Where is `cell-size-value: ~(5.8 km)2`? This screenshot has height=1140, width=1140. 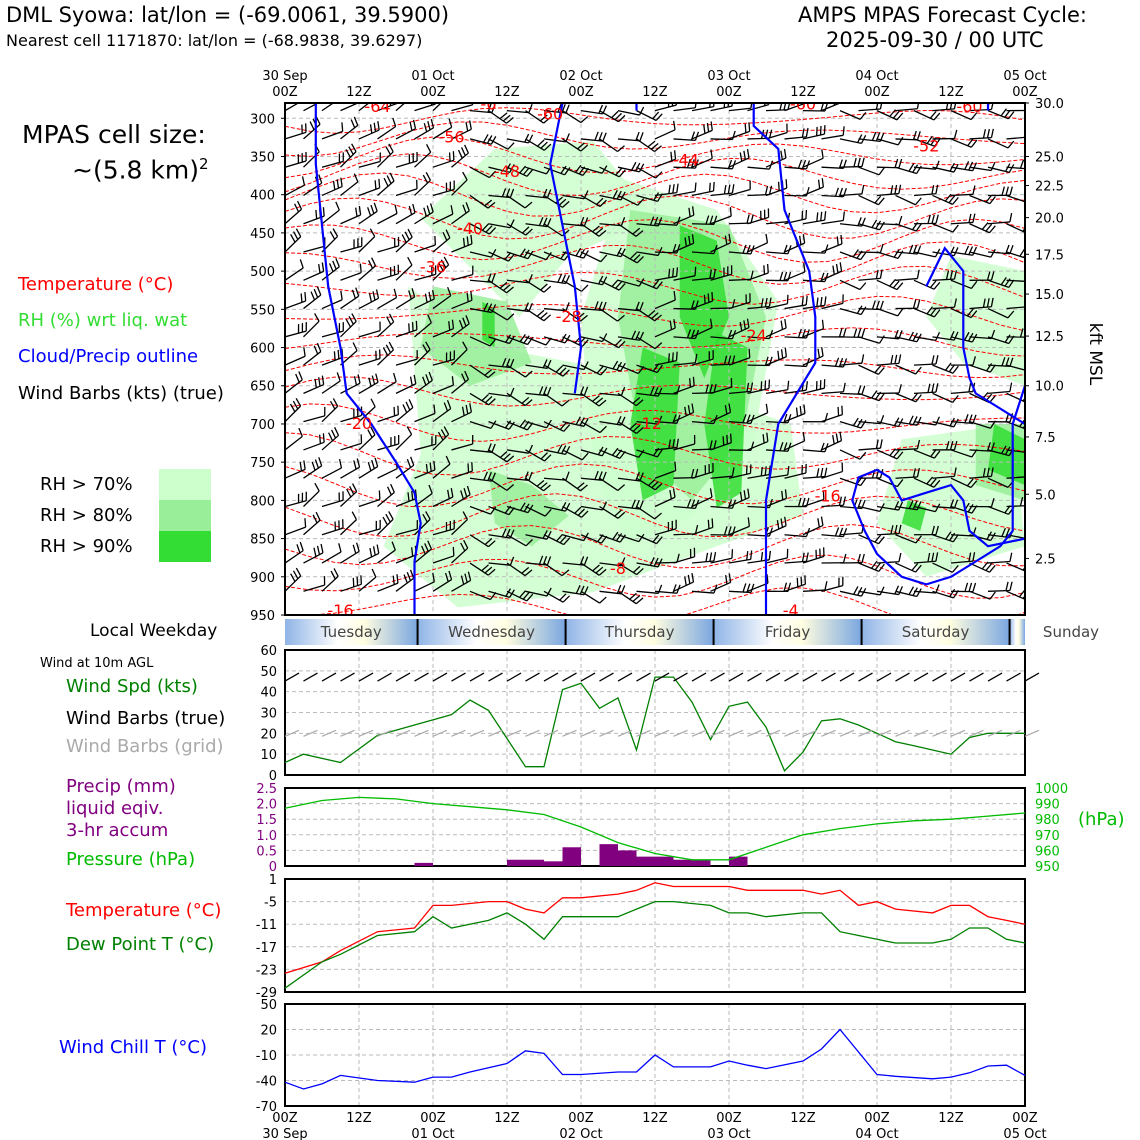 cell-size-value: ~(5.8 km)2 is located at coordinates (140, 169).